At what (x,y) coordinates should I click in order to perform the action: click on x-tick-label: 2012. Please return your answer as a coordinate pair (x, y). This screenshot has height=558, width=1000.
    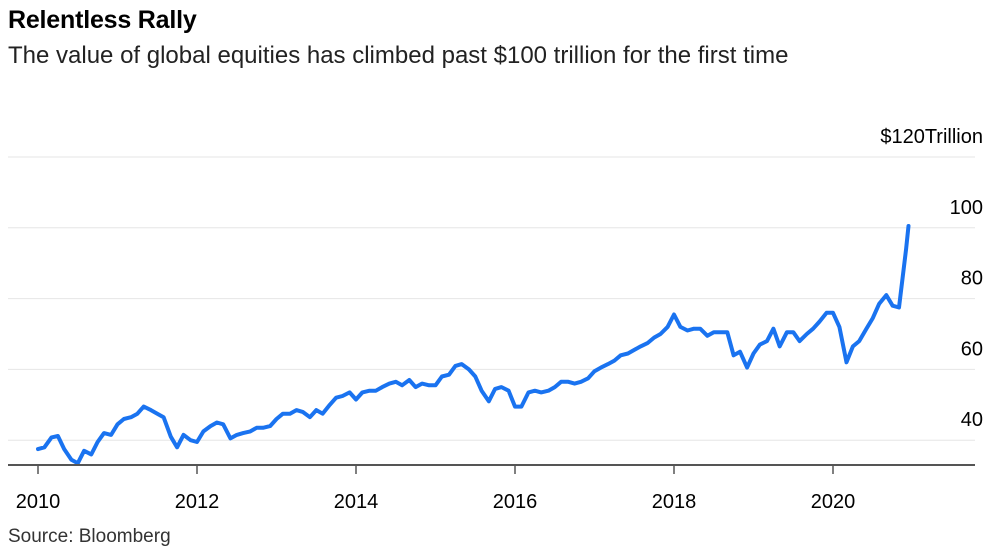
    Looking at the image, I should click on (197, 502).